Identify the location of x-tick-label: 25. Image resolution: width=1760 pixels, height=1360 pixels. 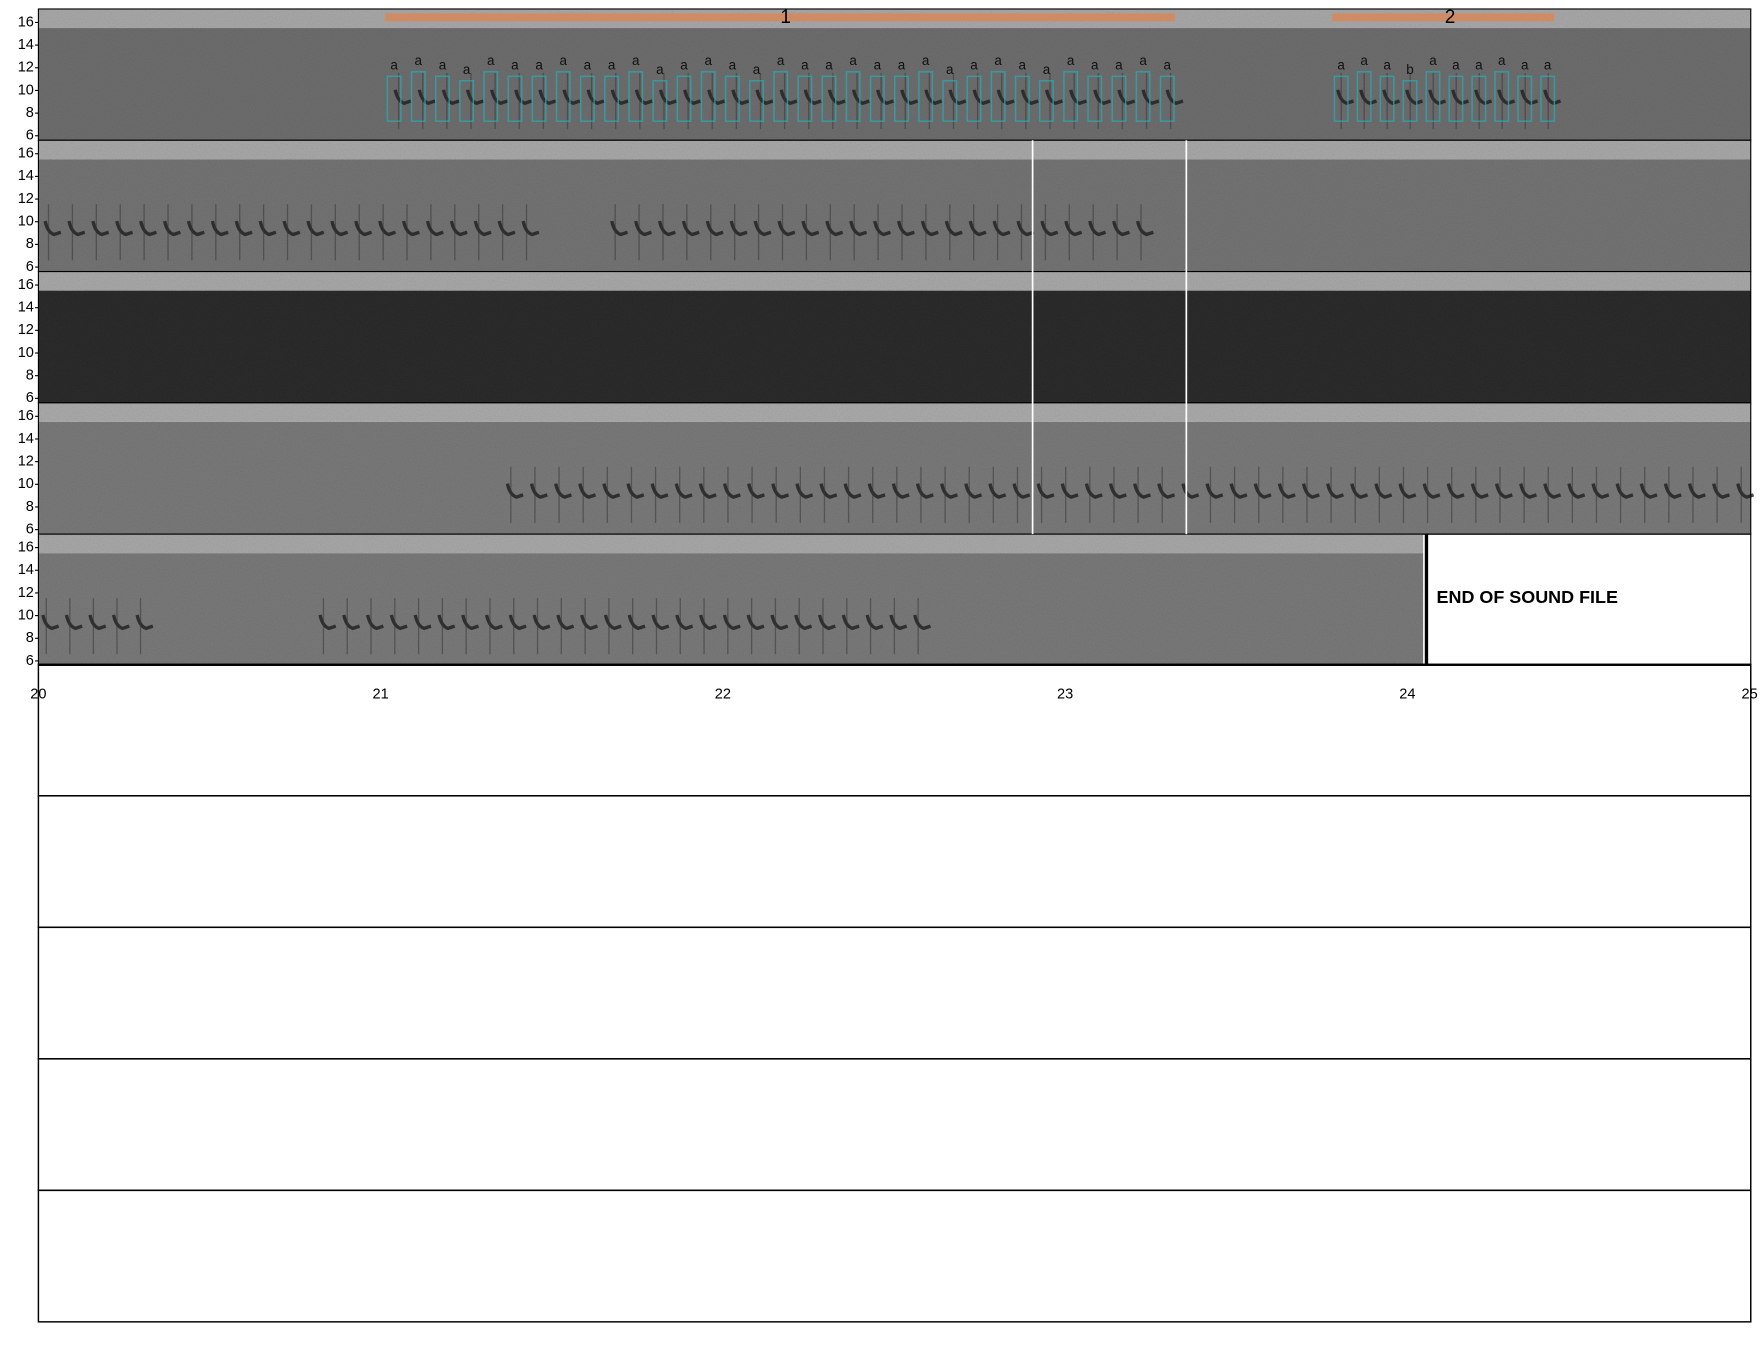
(1750, 694).